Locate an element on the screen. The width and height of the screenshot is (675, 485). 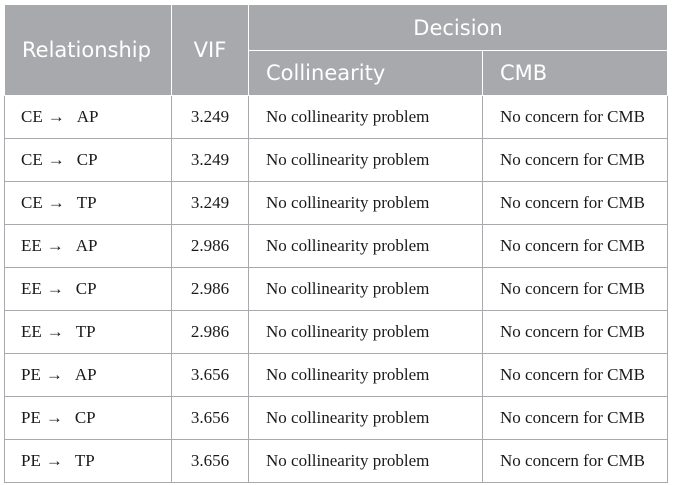
header-vif: VIF is located at coordinates (210, 50).